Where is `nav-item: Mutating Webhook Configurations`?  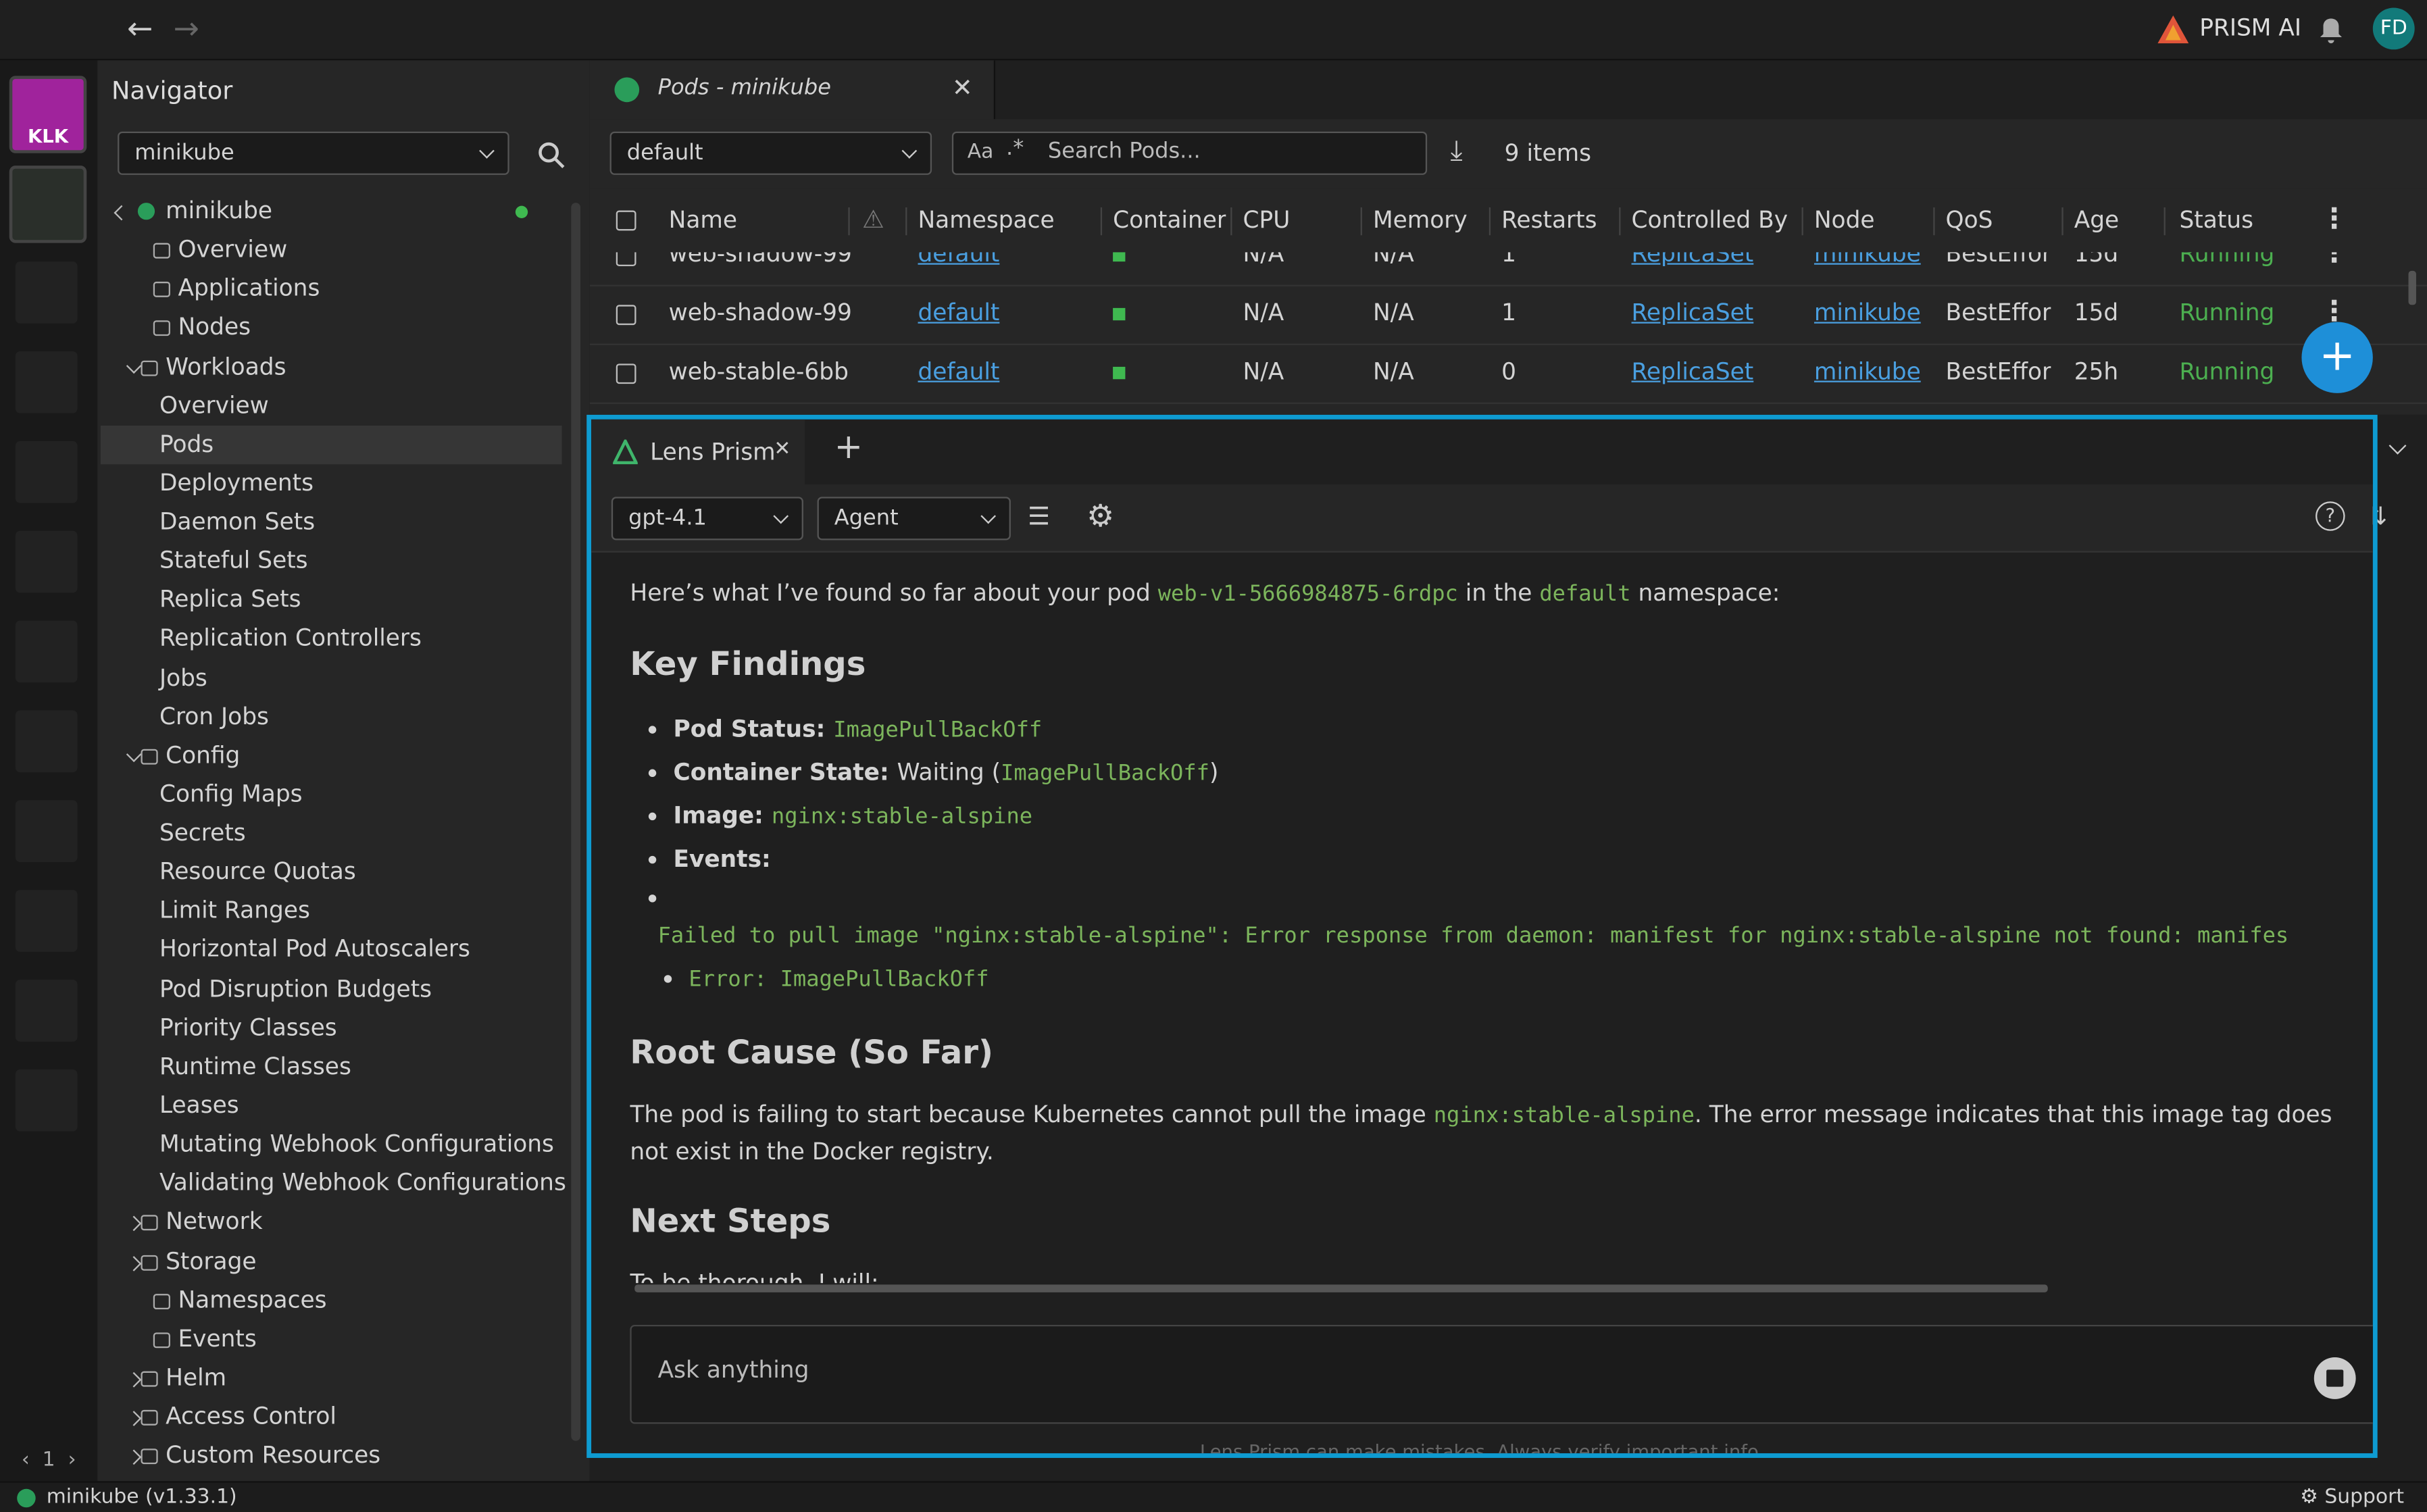 nav-item: Mutating Webhook Configurations is located at coordinates (331, 1145).